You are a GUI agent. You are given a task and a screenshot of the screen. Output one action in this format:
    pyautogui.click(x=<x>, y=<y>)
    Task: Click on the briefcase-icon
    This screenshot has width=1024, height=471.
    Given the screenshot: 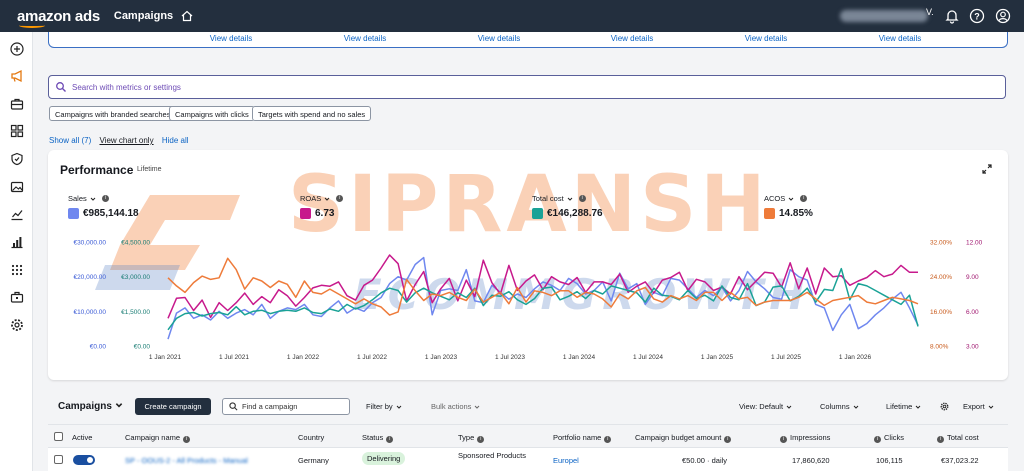 What is the action you would take?
    pyautogui.click(x=17, y=104)
    